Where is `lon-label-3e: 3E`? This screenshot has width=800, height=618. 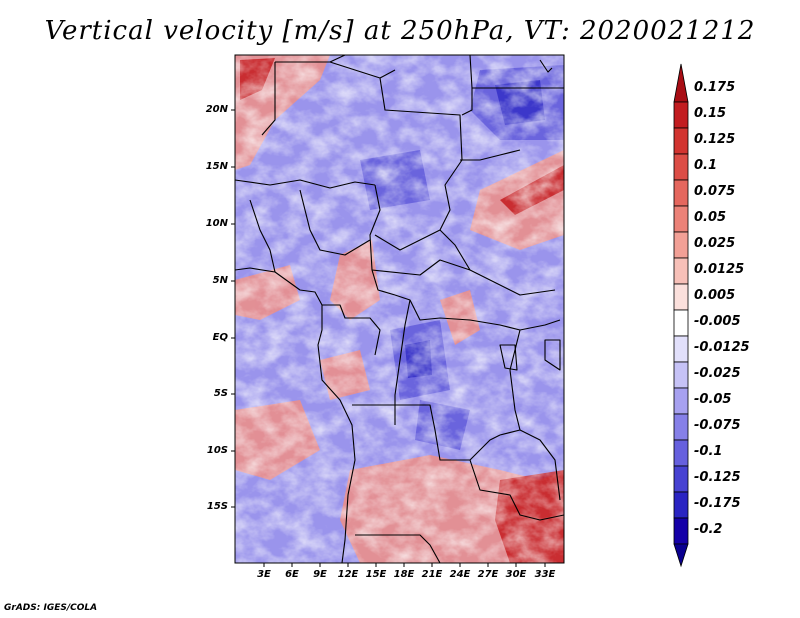 lon-label-3e: 3E is located at coordinates (264, 574).